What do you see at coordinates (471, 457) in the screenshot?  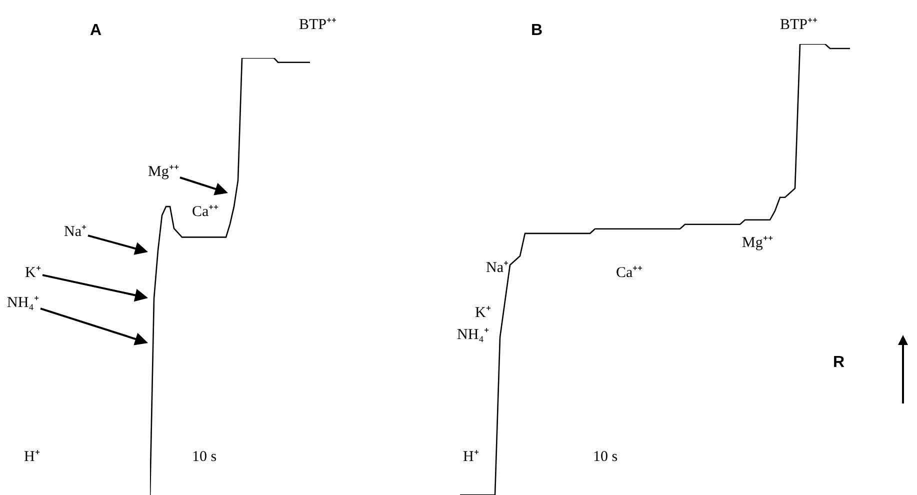 I see `annotation: H⁺` at bounding box center [471, 457].